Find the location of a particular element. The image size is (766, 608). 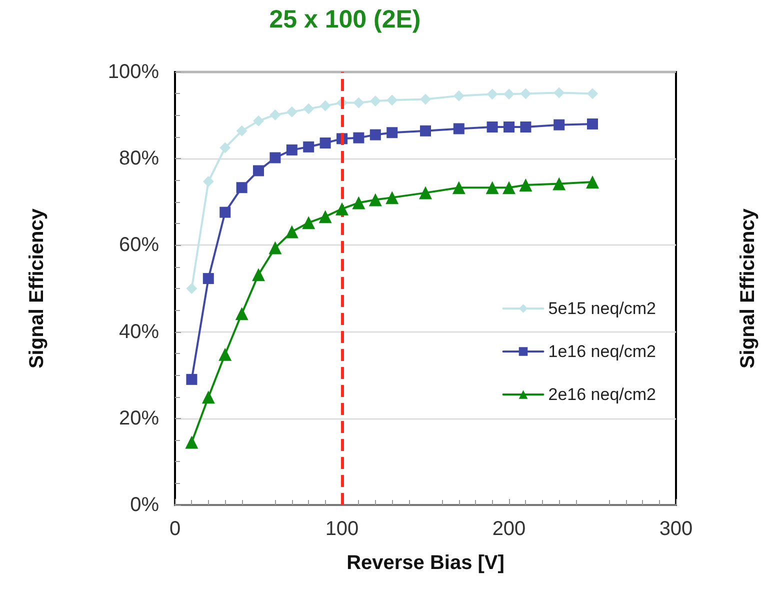

x-tick-label: 300 is located at coordinates (676, 529).